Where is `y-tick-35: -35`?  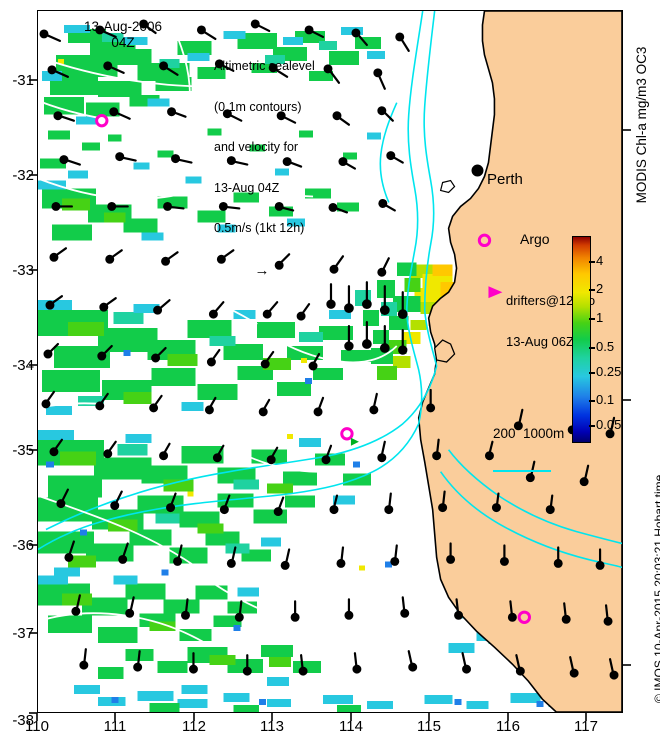
y-tick-35: -35 is located at coordinates (23, 450).